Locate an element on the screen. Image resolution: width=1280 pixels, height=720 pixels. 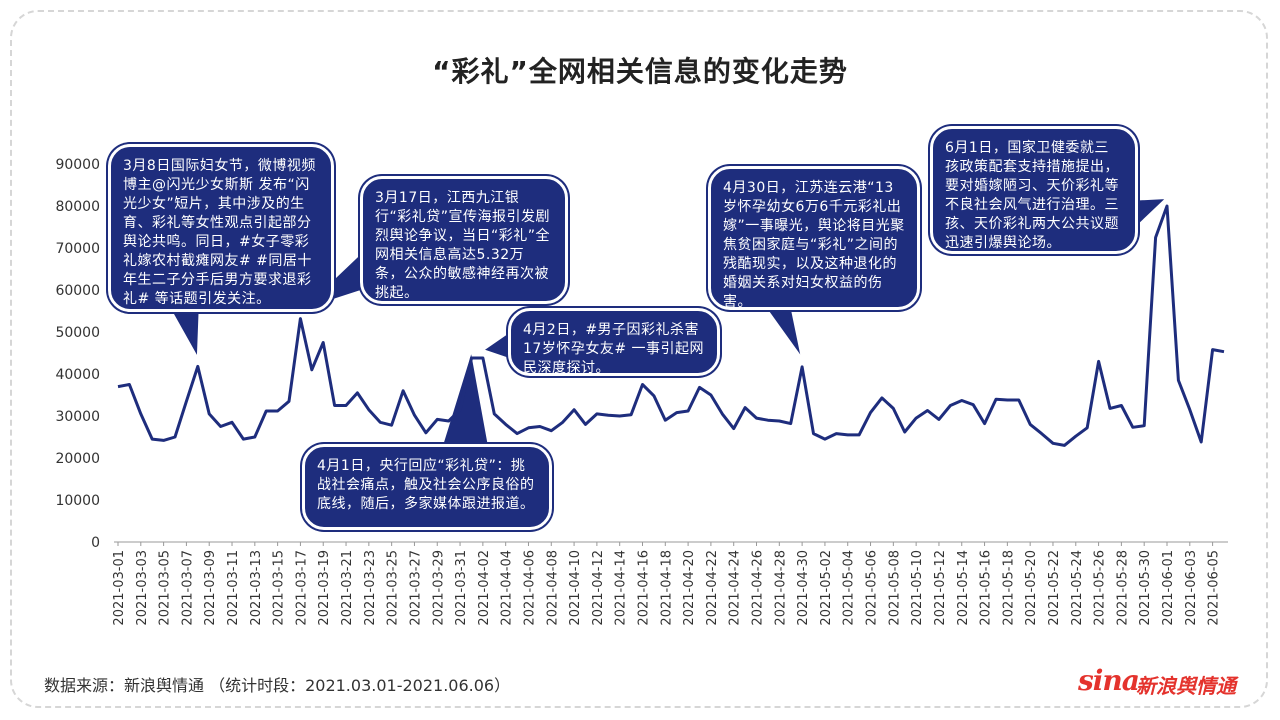
x-tick-label: 2021-03-31 is located at coordinates (461, 588).